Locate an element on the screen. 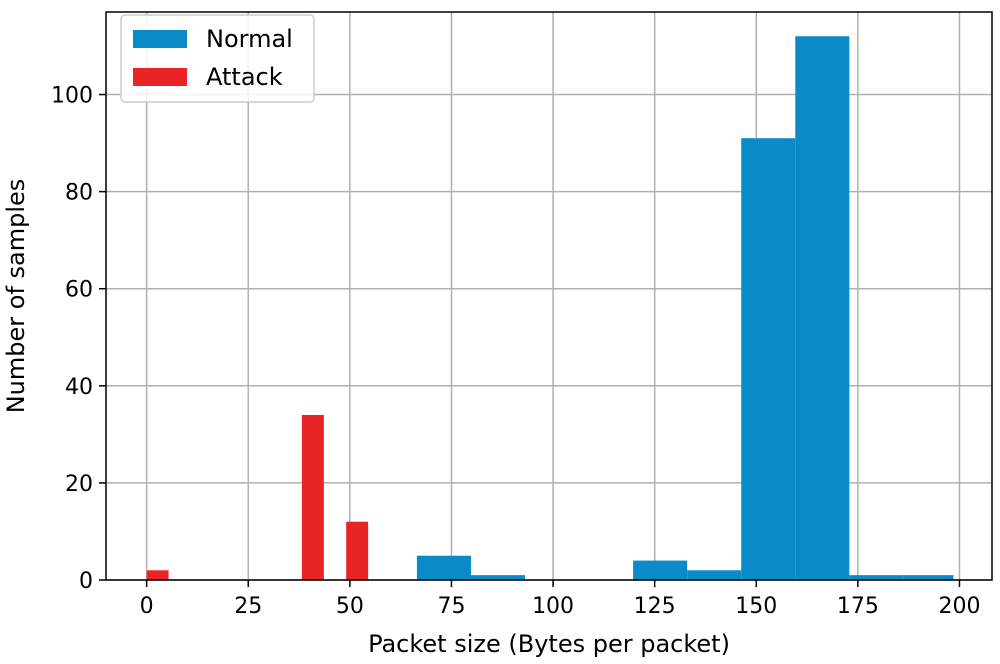 The height and width of the screenshot is (664, 1000). y-tick-label: 0 is located at coordinates (86, 581).